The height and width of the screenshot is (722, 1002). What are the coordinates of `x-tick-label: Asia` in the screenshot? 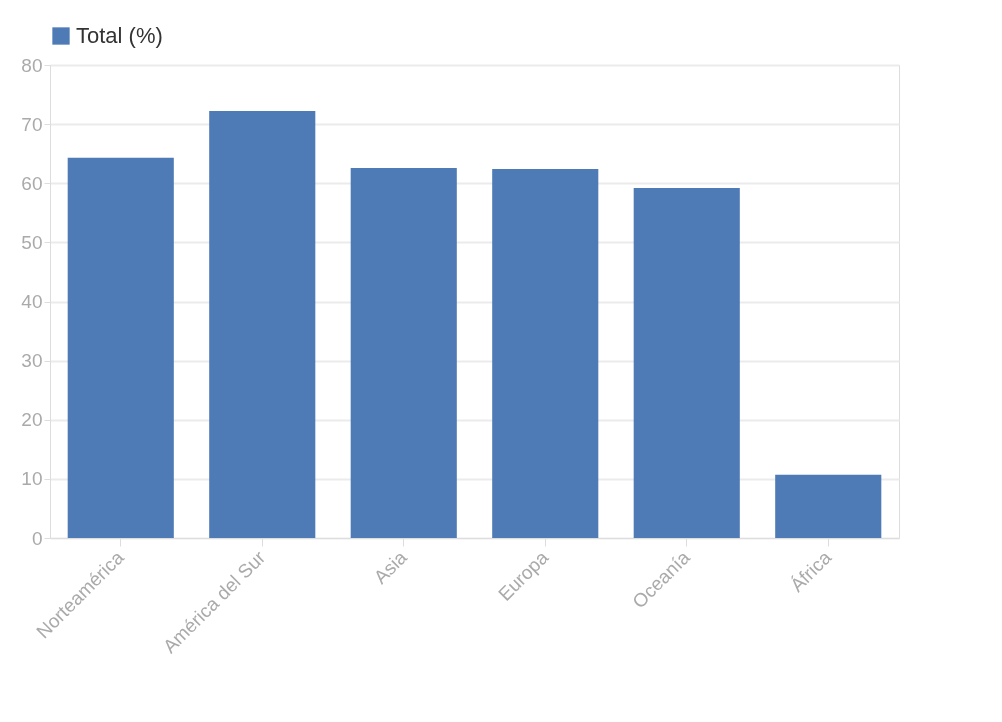 It's located at (390, 567).